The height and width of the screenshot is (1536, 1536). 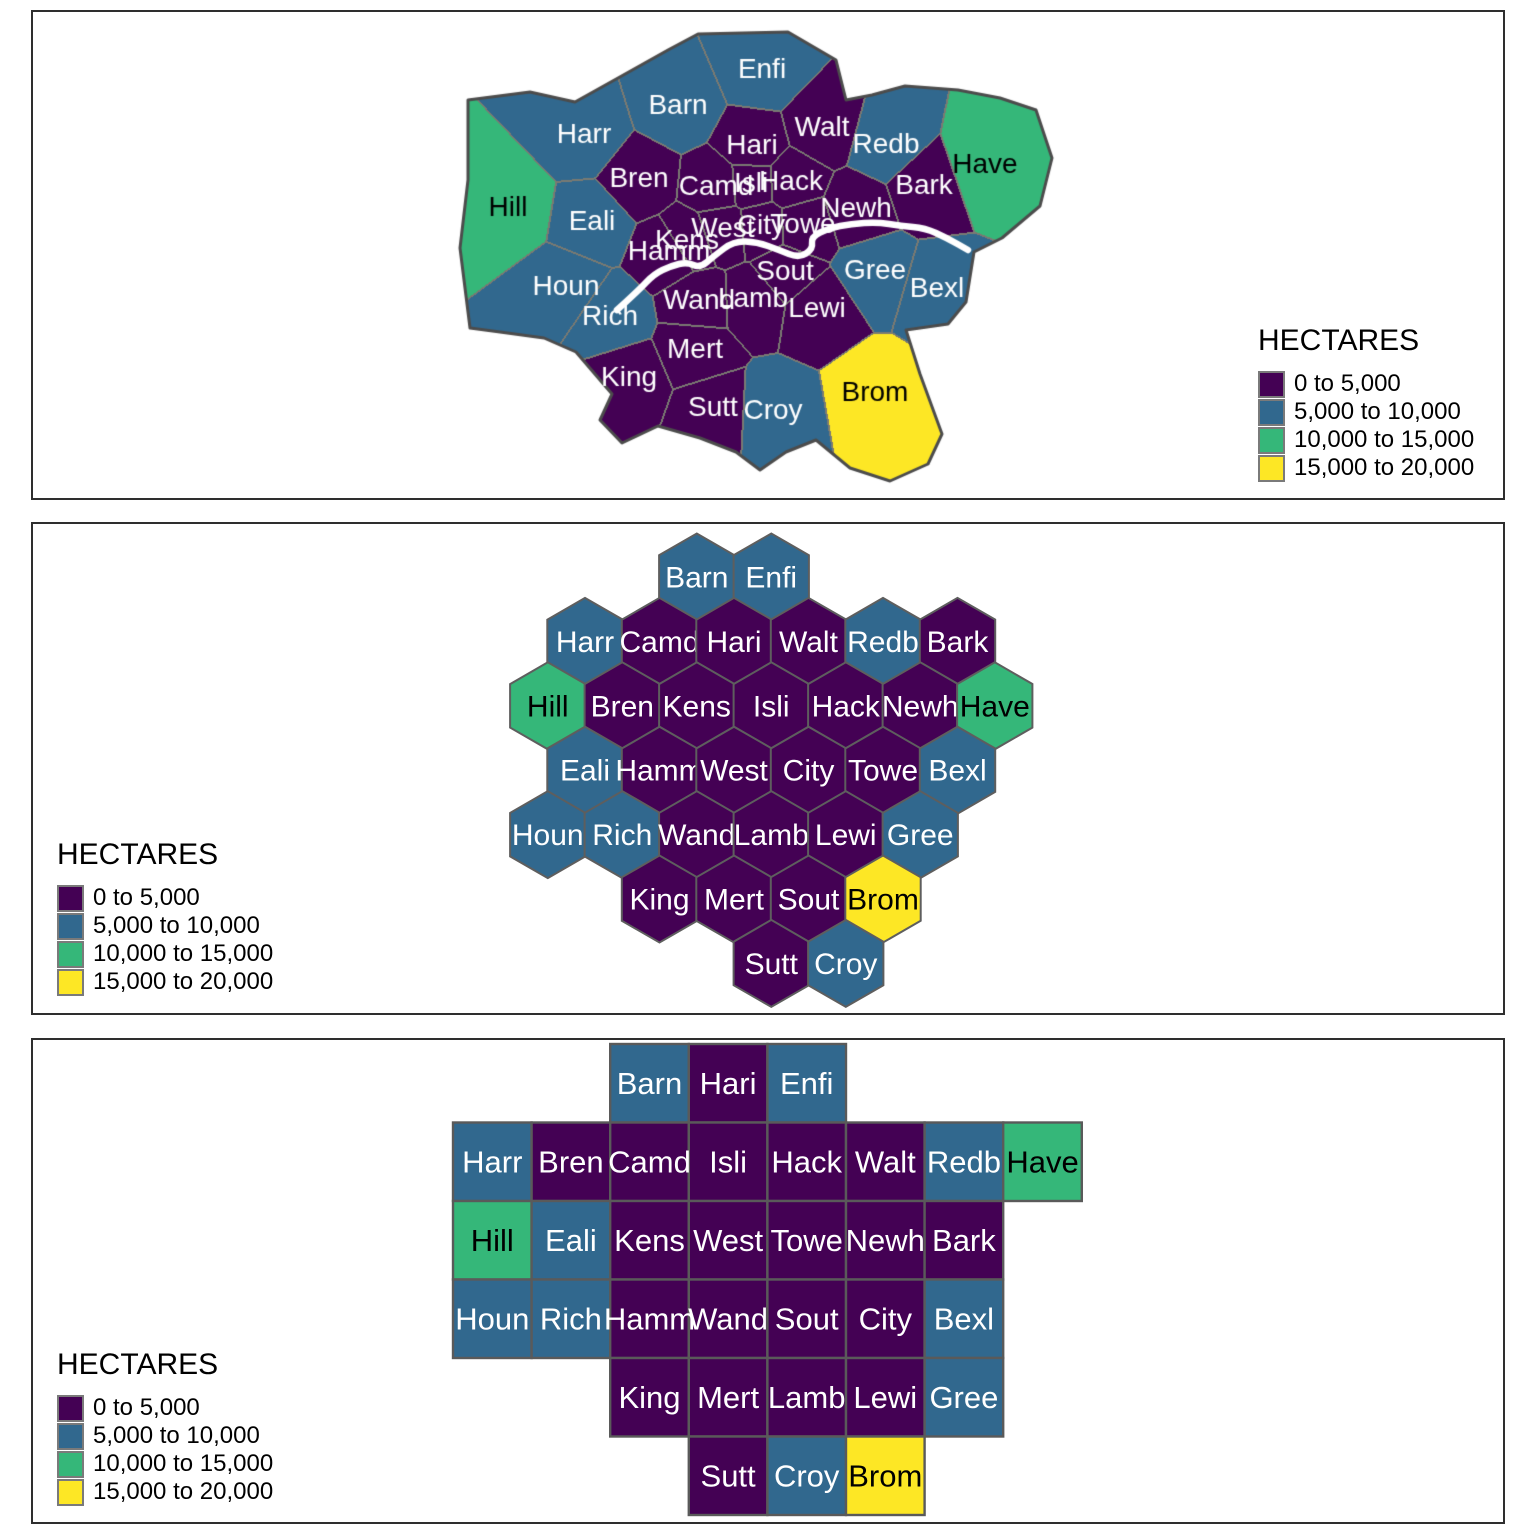 I want to click on hex-label-Barn: Barn, so click(x=696, y=578).